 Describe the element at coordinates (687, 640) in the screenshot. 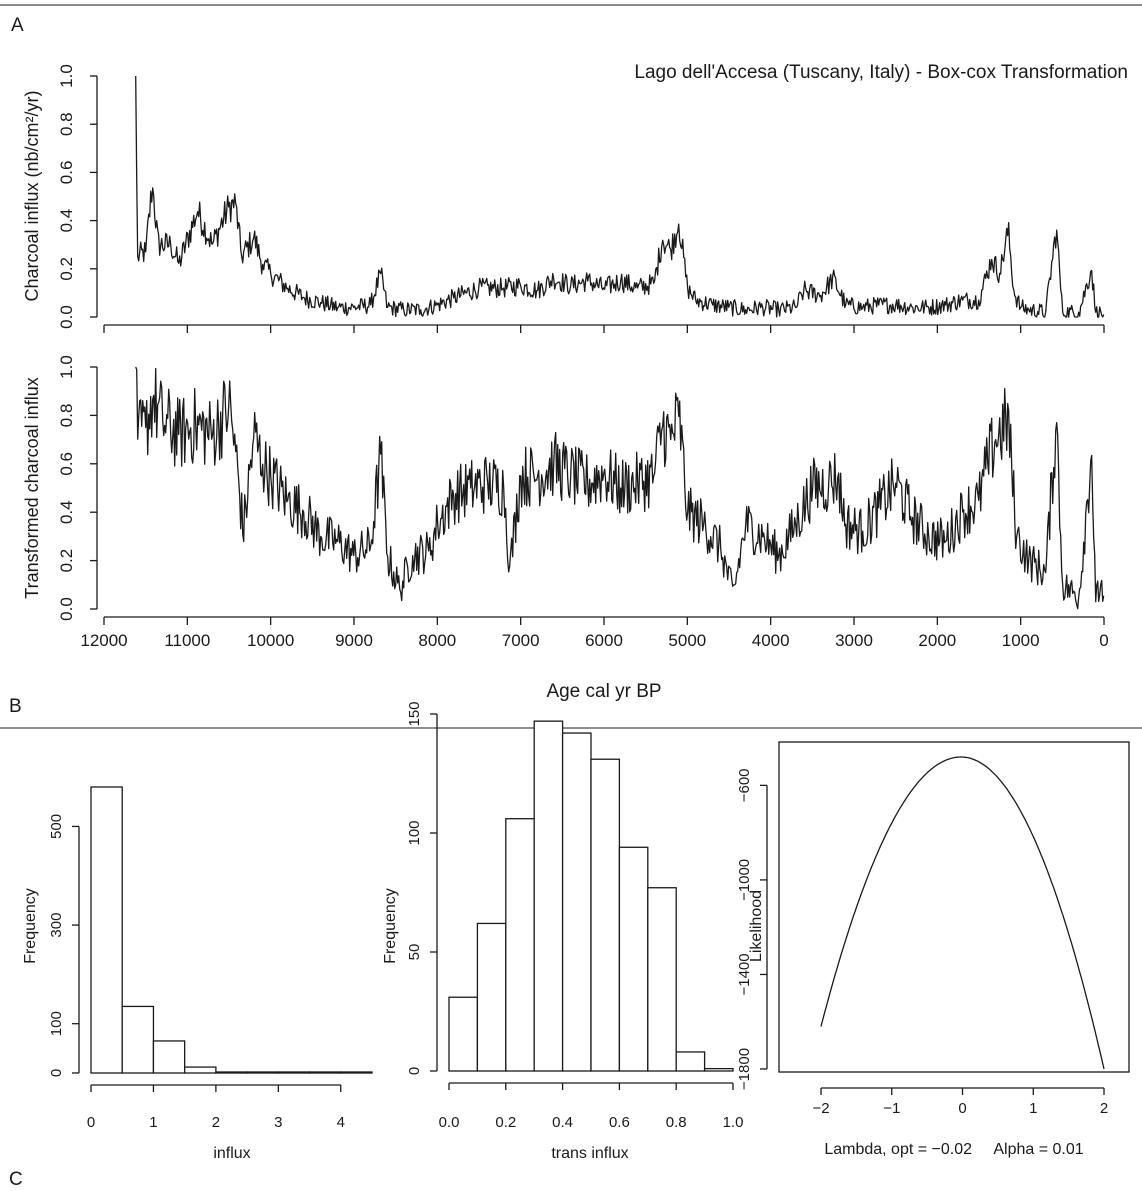

I see `x-tick-label: 5000` at that location.